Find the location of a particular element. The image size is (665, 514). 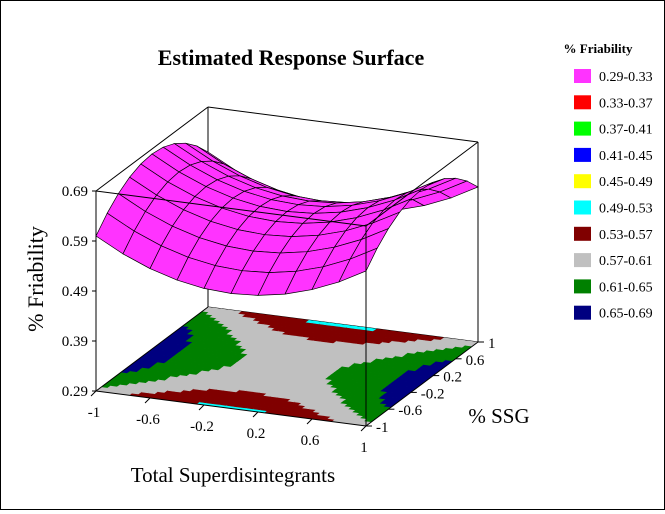

surface-cell is located at coordinates (358, 265).